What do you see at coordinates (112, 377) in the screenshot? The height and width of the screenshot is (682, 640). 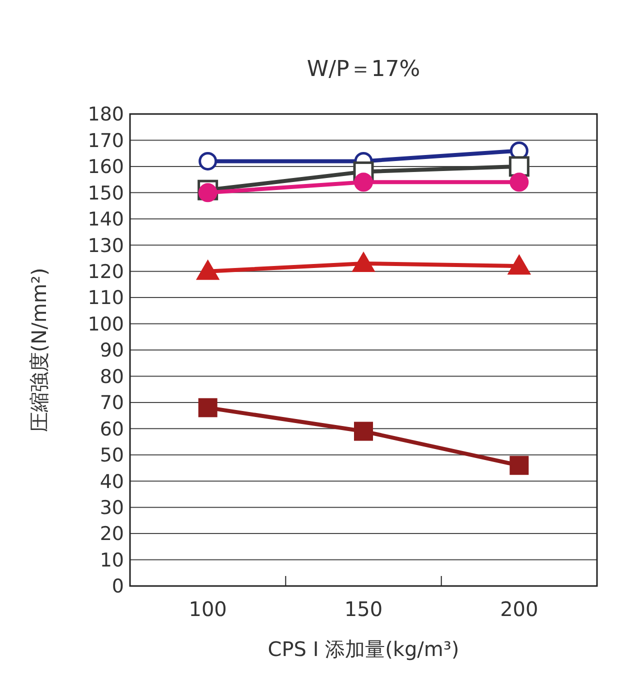 I see `y-tick-label: 80` at bounding box center [112, 377].